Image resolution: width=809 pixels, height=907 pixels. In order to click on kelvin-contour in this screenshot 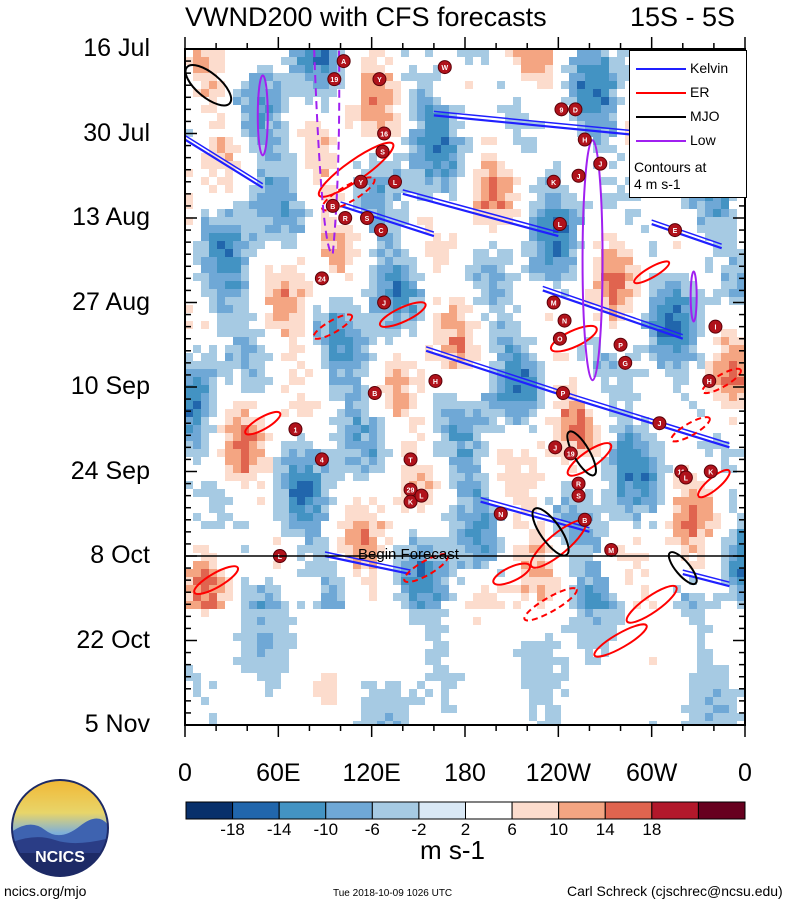, I will do `click(224, 163)`.